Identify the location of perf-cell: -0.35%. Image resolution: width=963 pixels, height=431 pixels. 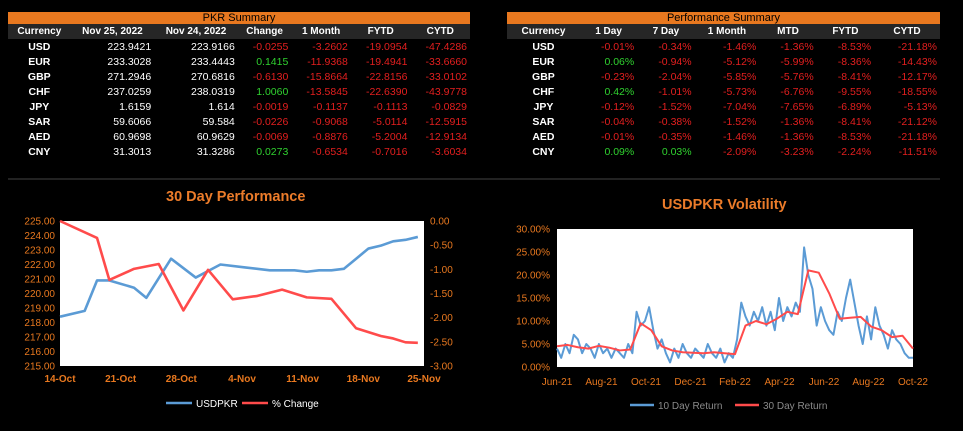
(675, 136).